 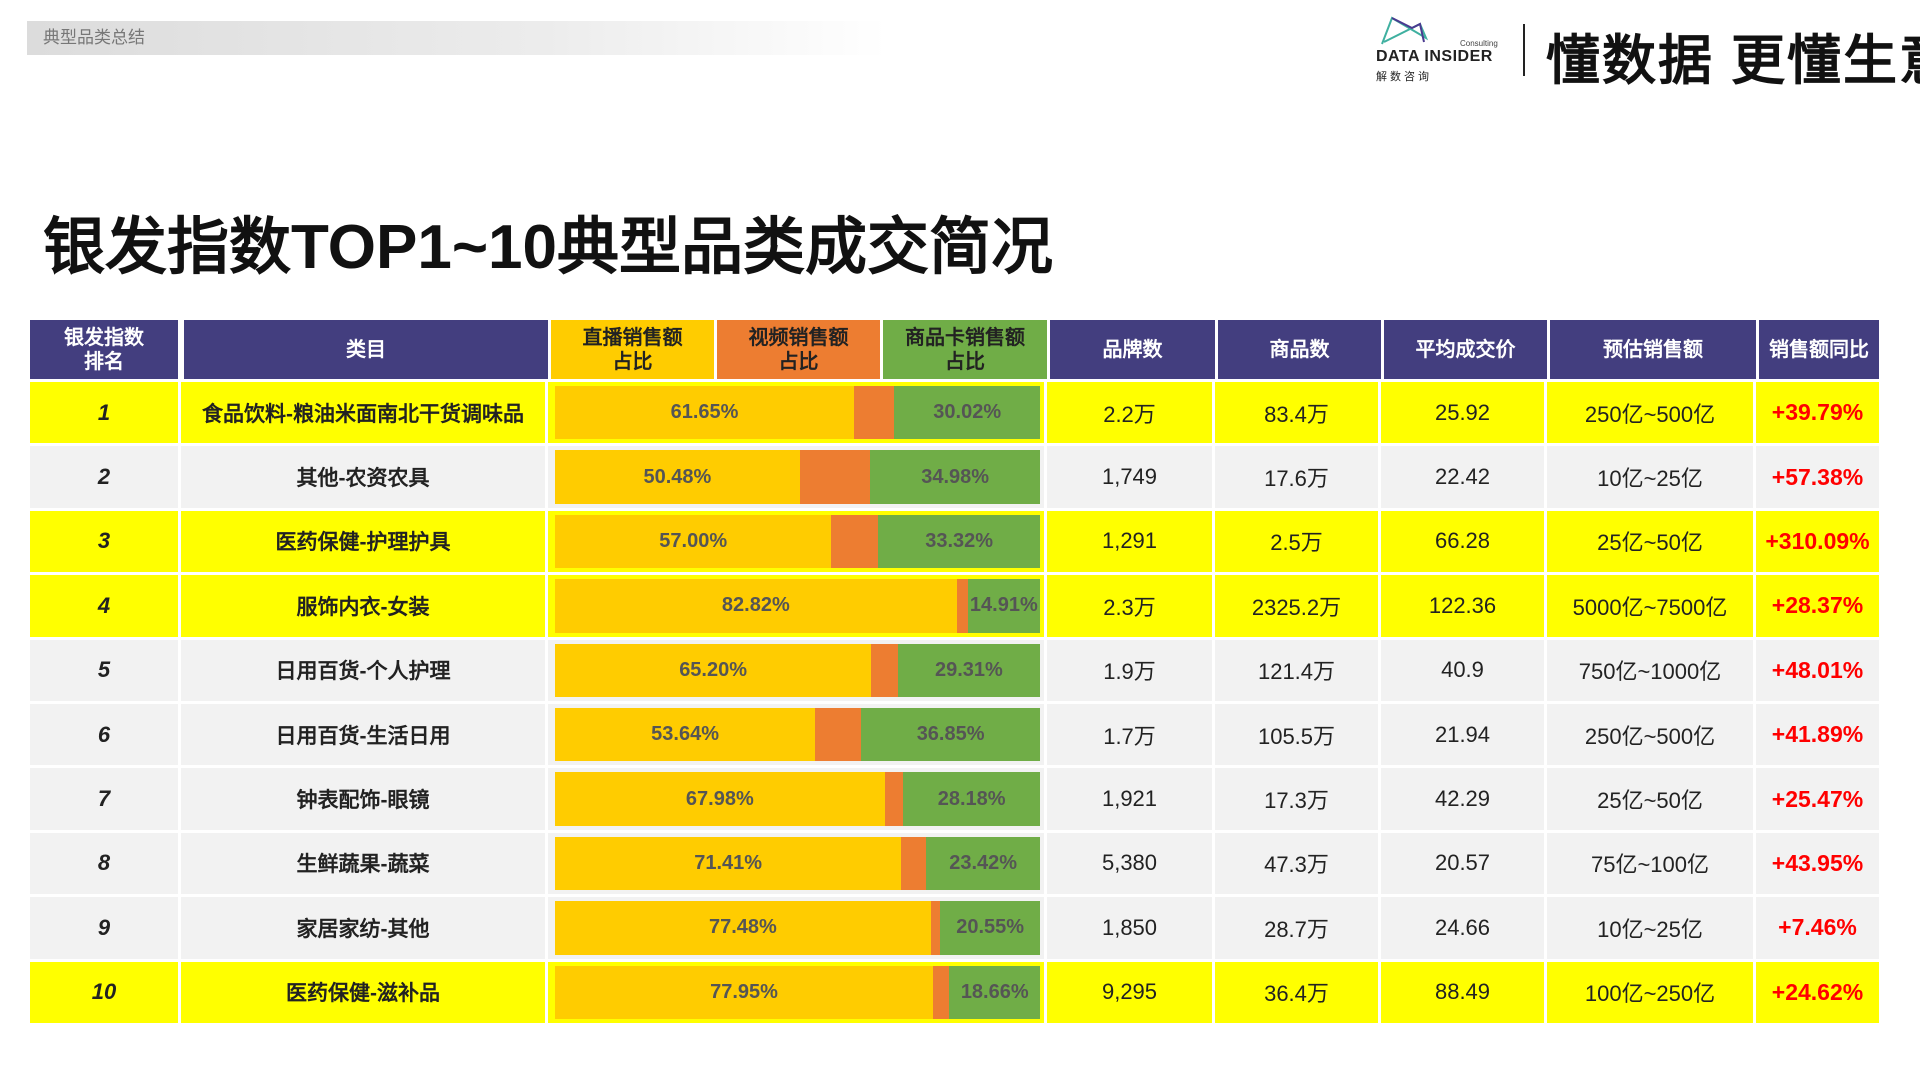 I want to click on channel-share-bar: 65.20% 29.31%, so click(x=797, y=670).